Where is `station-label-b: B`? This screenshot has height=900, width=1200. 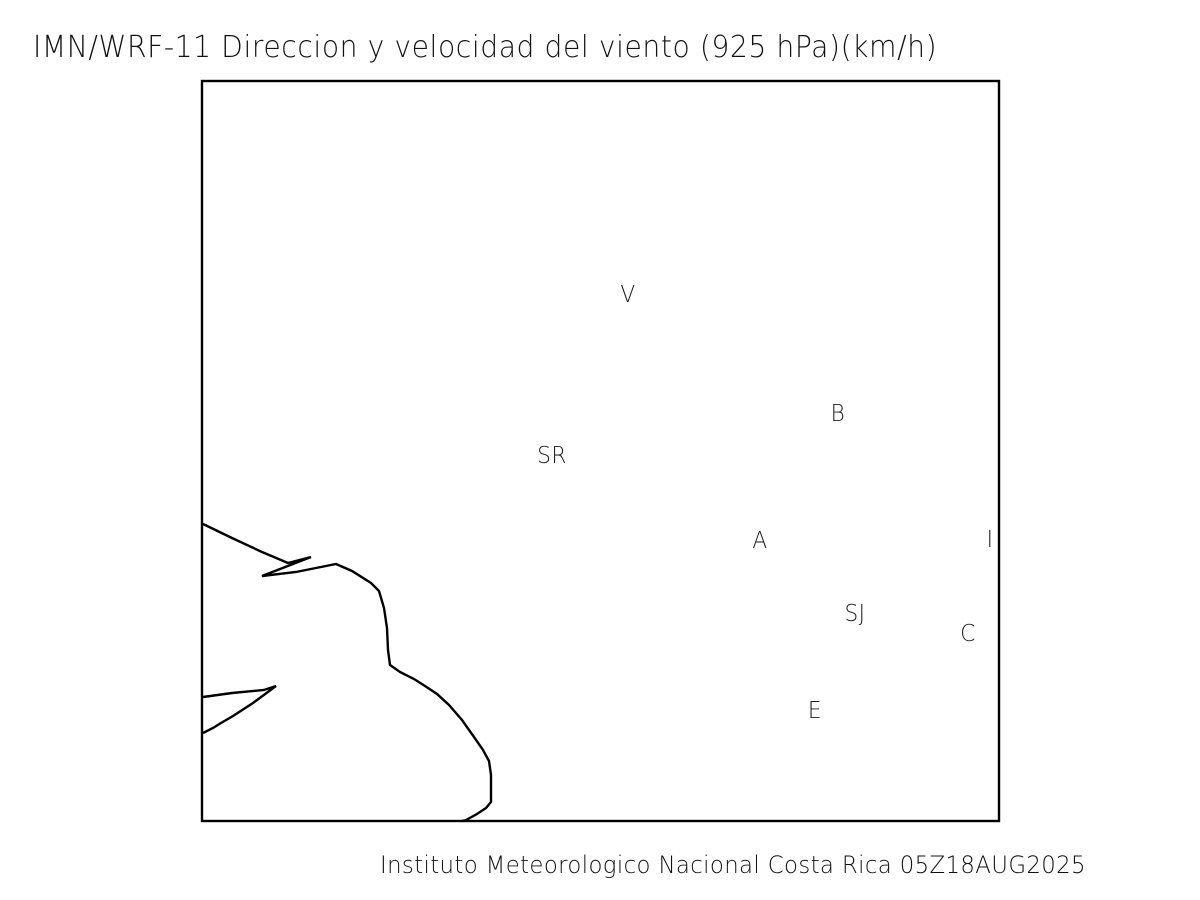
station-label-b: B is located at coordinates (838, 414).